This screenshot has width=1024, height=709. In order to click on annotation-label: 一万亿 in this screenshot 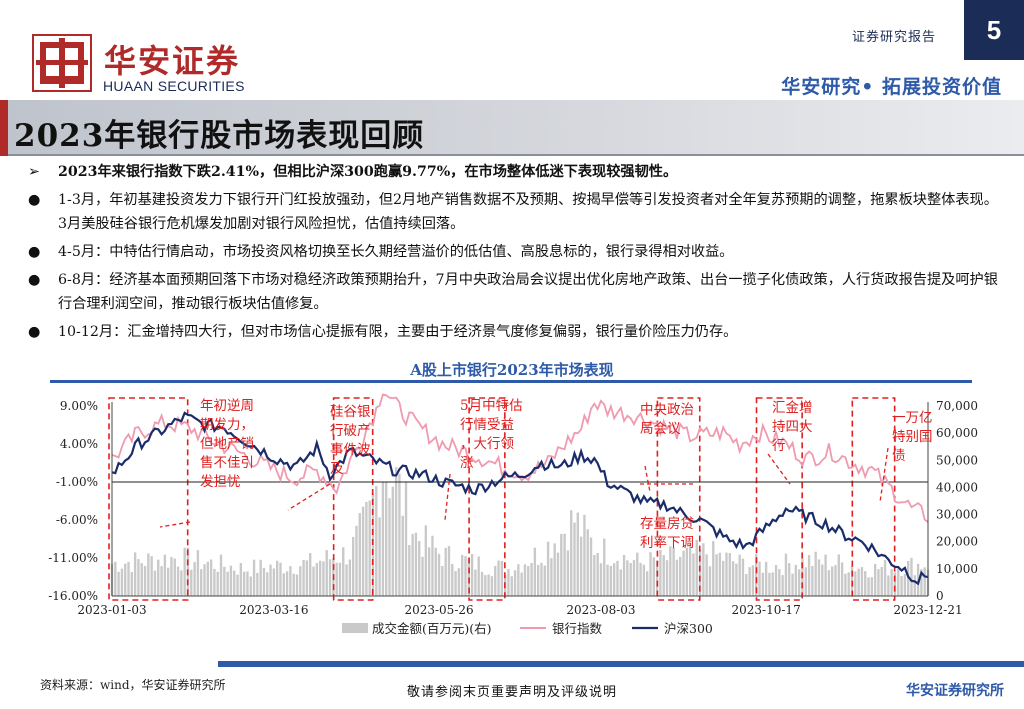, I will do `click(912, 418)`.